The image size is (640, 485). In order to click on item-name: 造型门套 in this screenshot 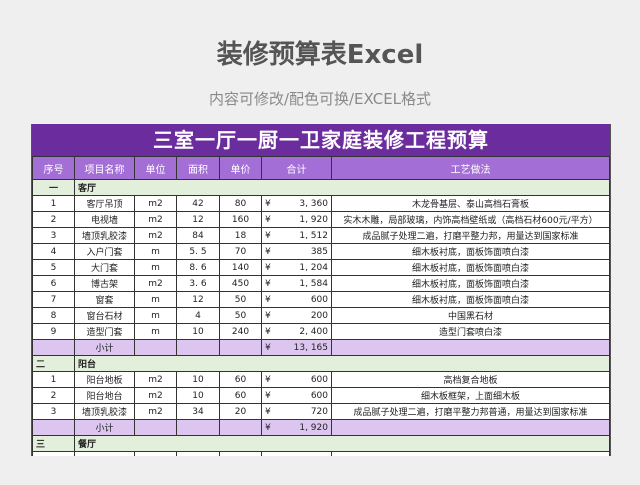, I will do `click(104, 331)`.